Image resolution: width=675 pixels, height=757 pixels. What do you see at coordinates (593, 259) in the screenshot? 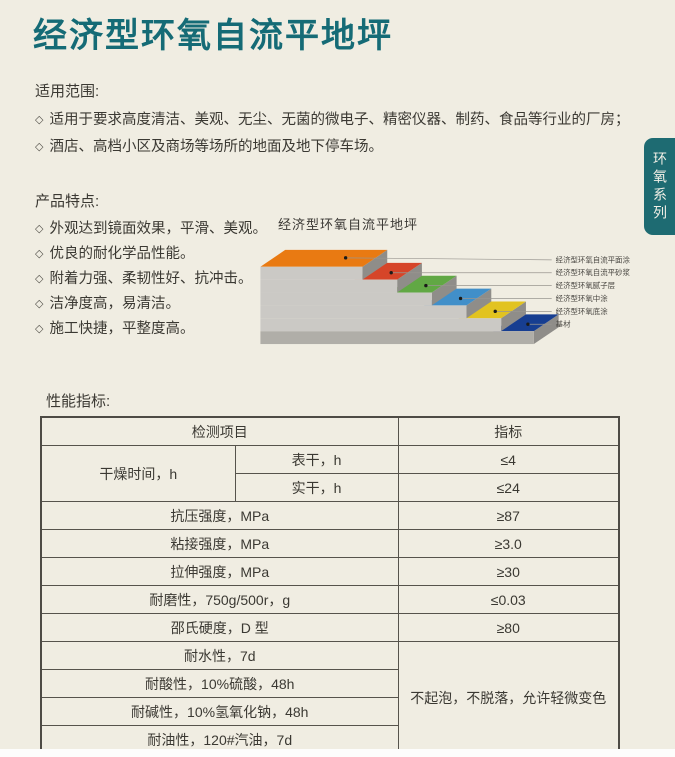
I see `layer-label: 经济型环氧自流平面涂` at bounding box center [593, 259].